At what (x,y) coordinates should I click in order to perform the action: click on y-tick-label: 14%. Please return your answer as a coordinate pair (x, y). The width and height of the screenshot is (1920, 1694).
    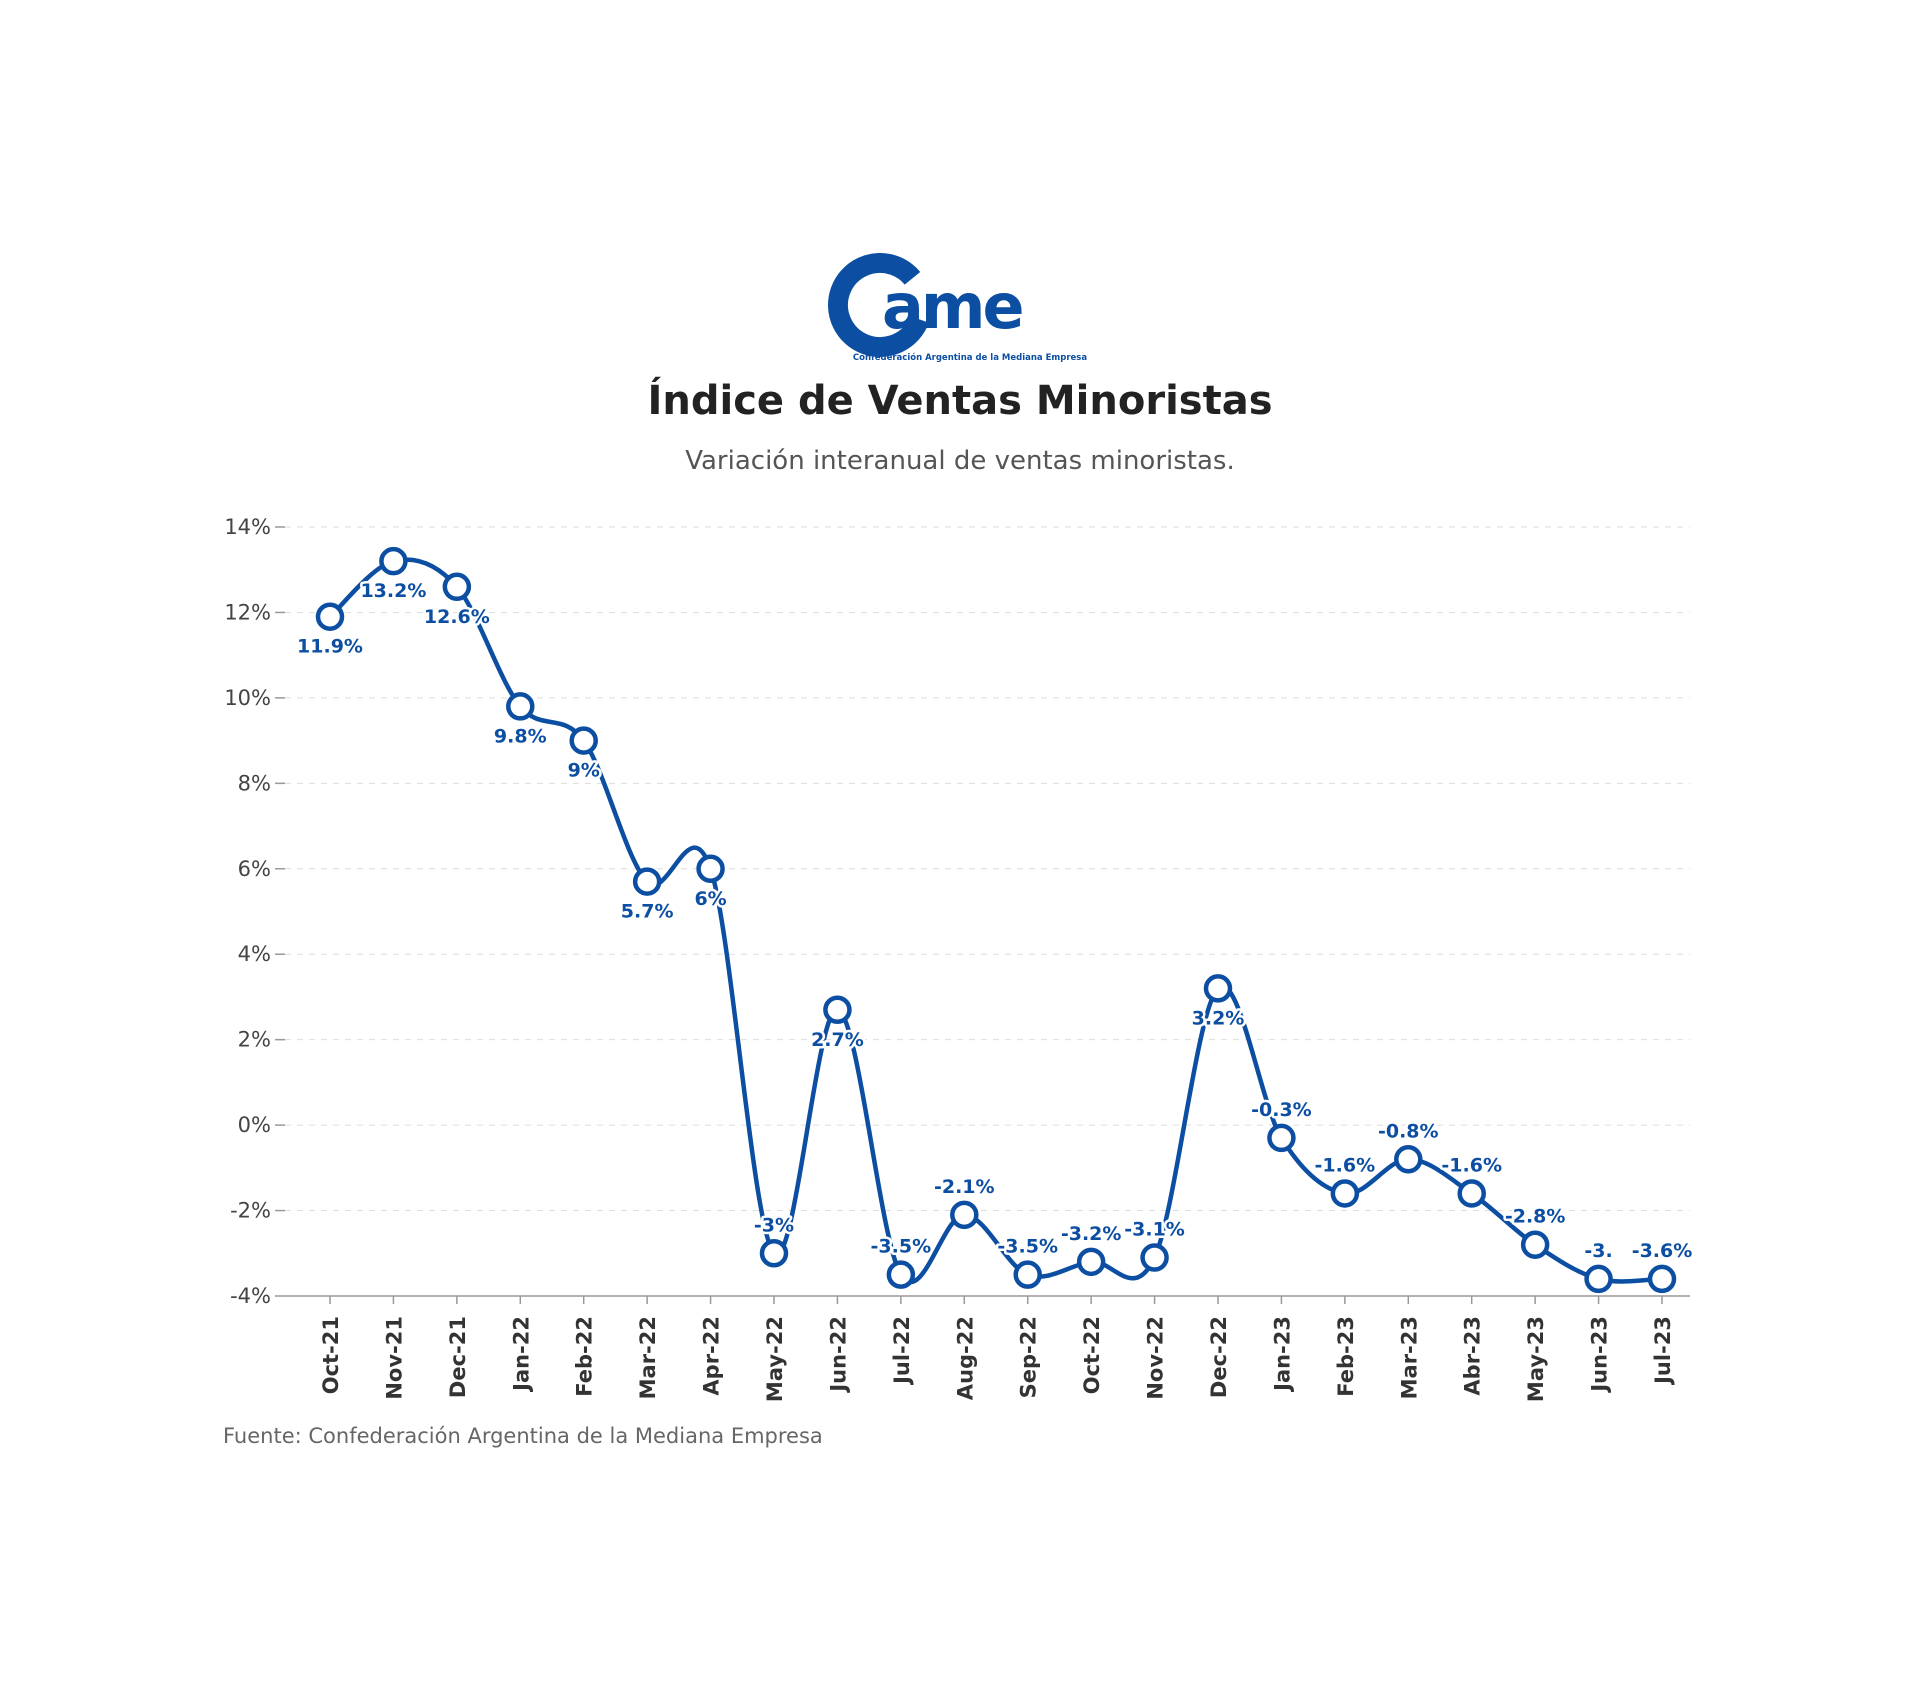
    Looking at the image, I should click on (247, 527).